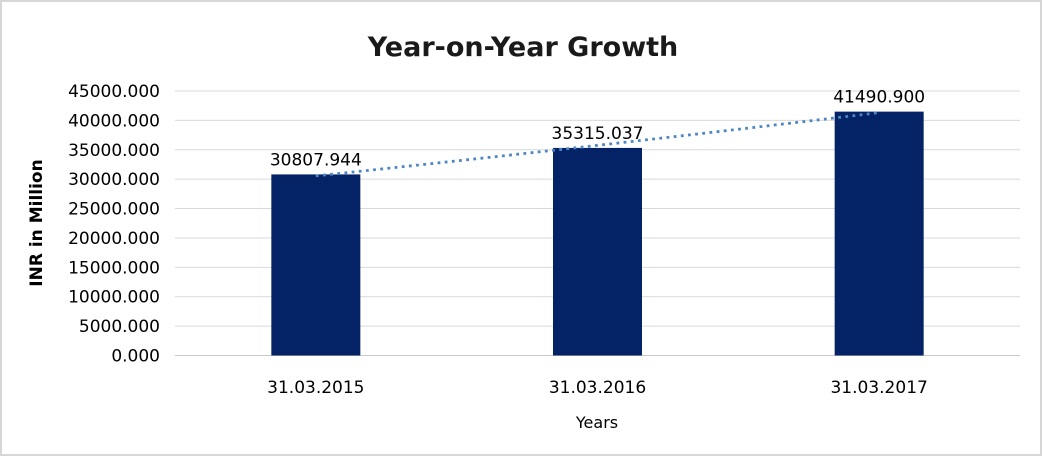  What do you see at coordinates (598, 134) in the screenshot?
I see `bar-value-label: 35315.037` at bounding box center [598, 134].